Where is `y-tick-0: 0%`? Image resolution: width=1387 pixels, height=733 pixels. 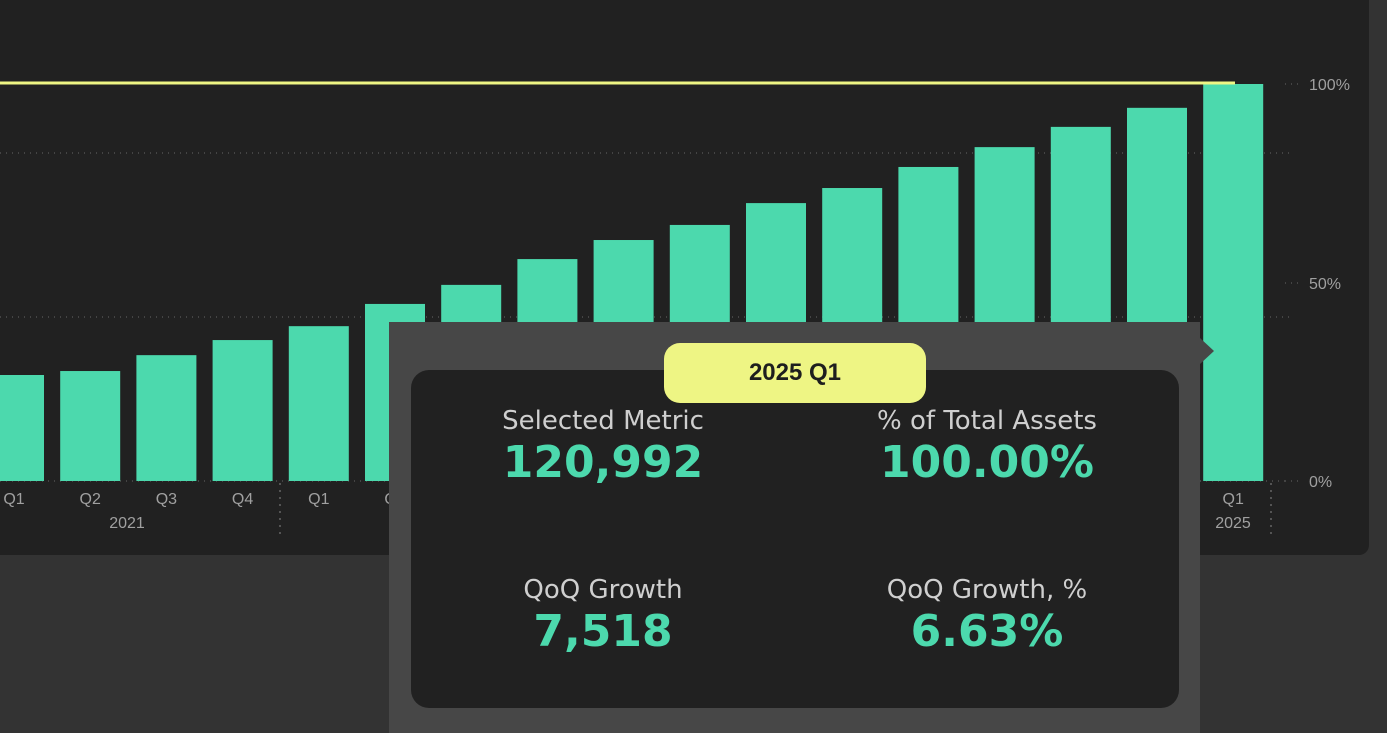
y-tick-0: 0% is located at coordinates (1320, 482).